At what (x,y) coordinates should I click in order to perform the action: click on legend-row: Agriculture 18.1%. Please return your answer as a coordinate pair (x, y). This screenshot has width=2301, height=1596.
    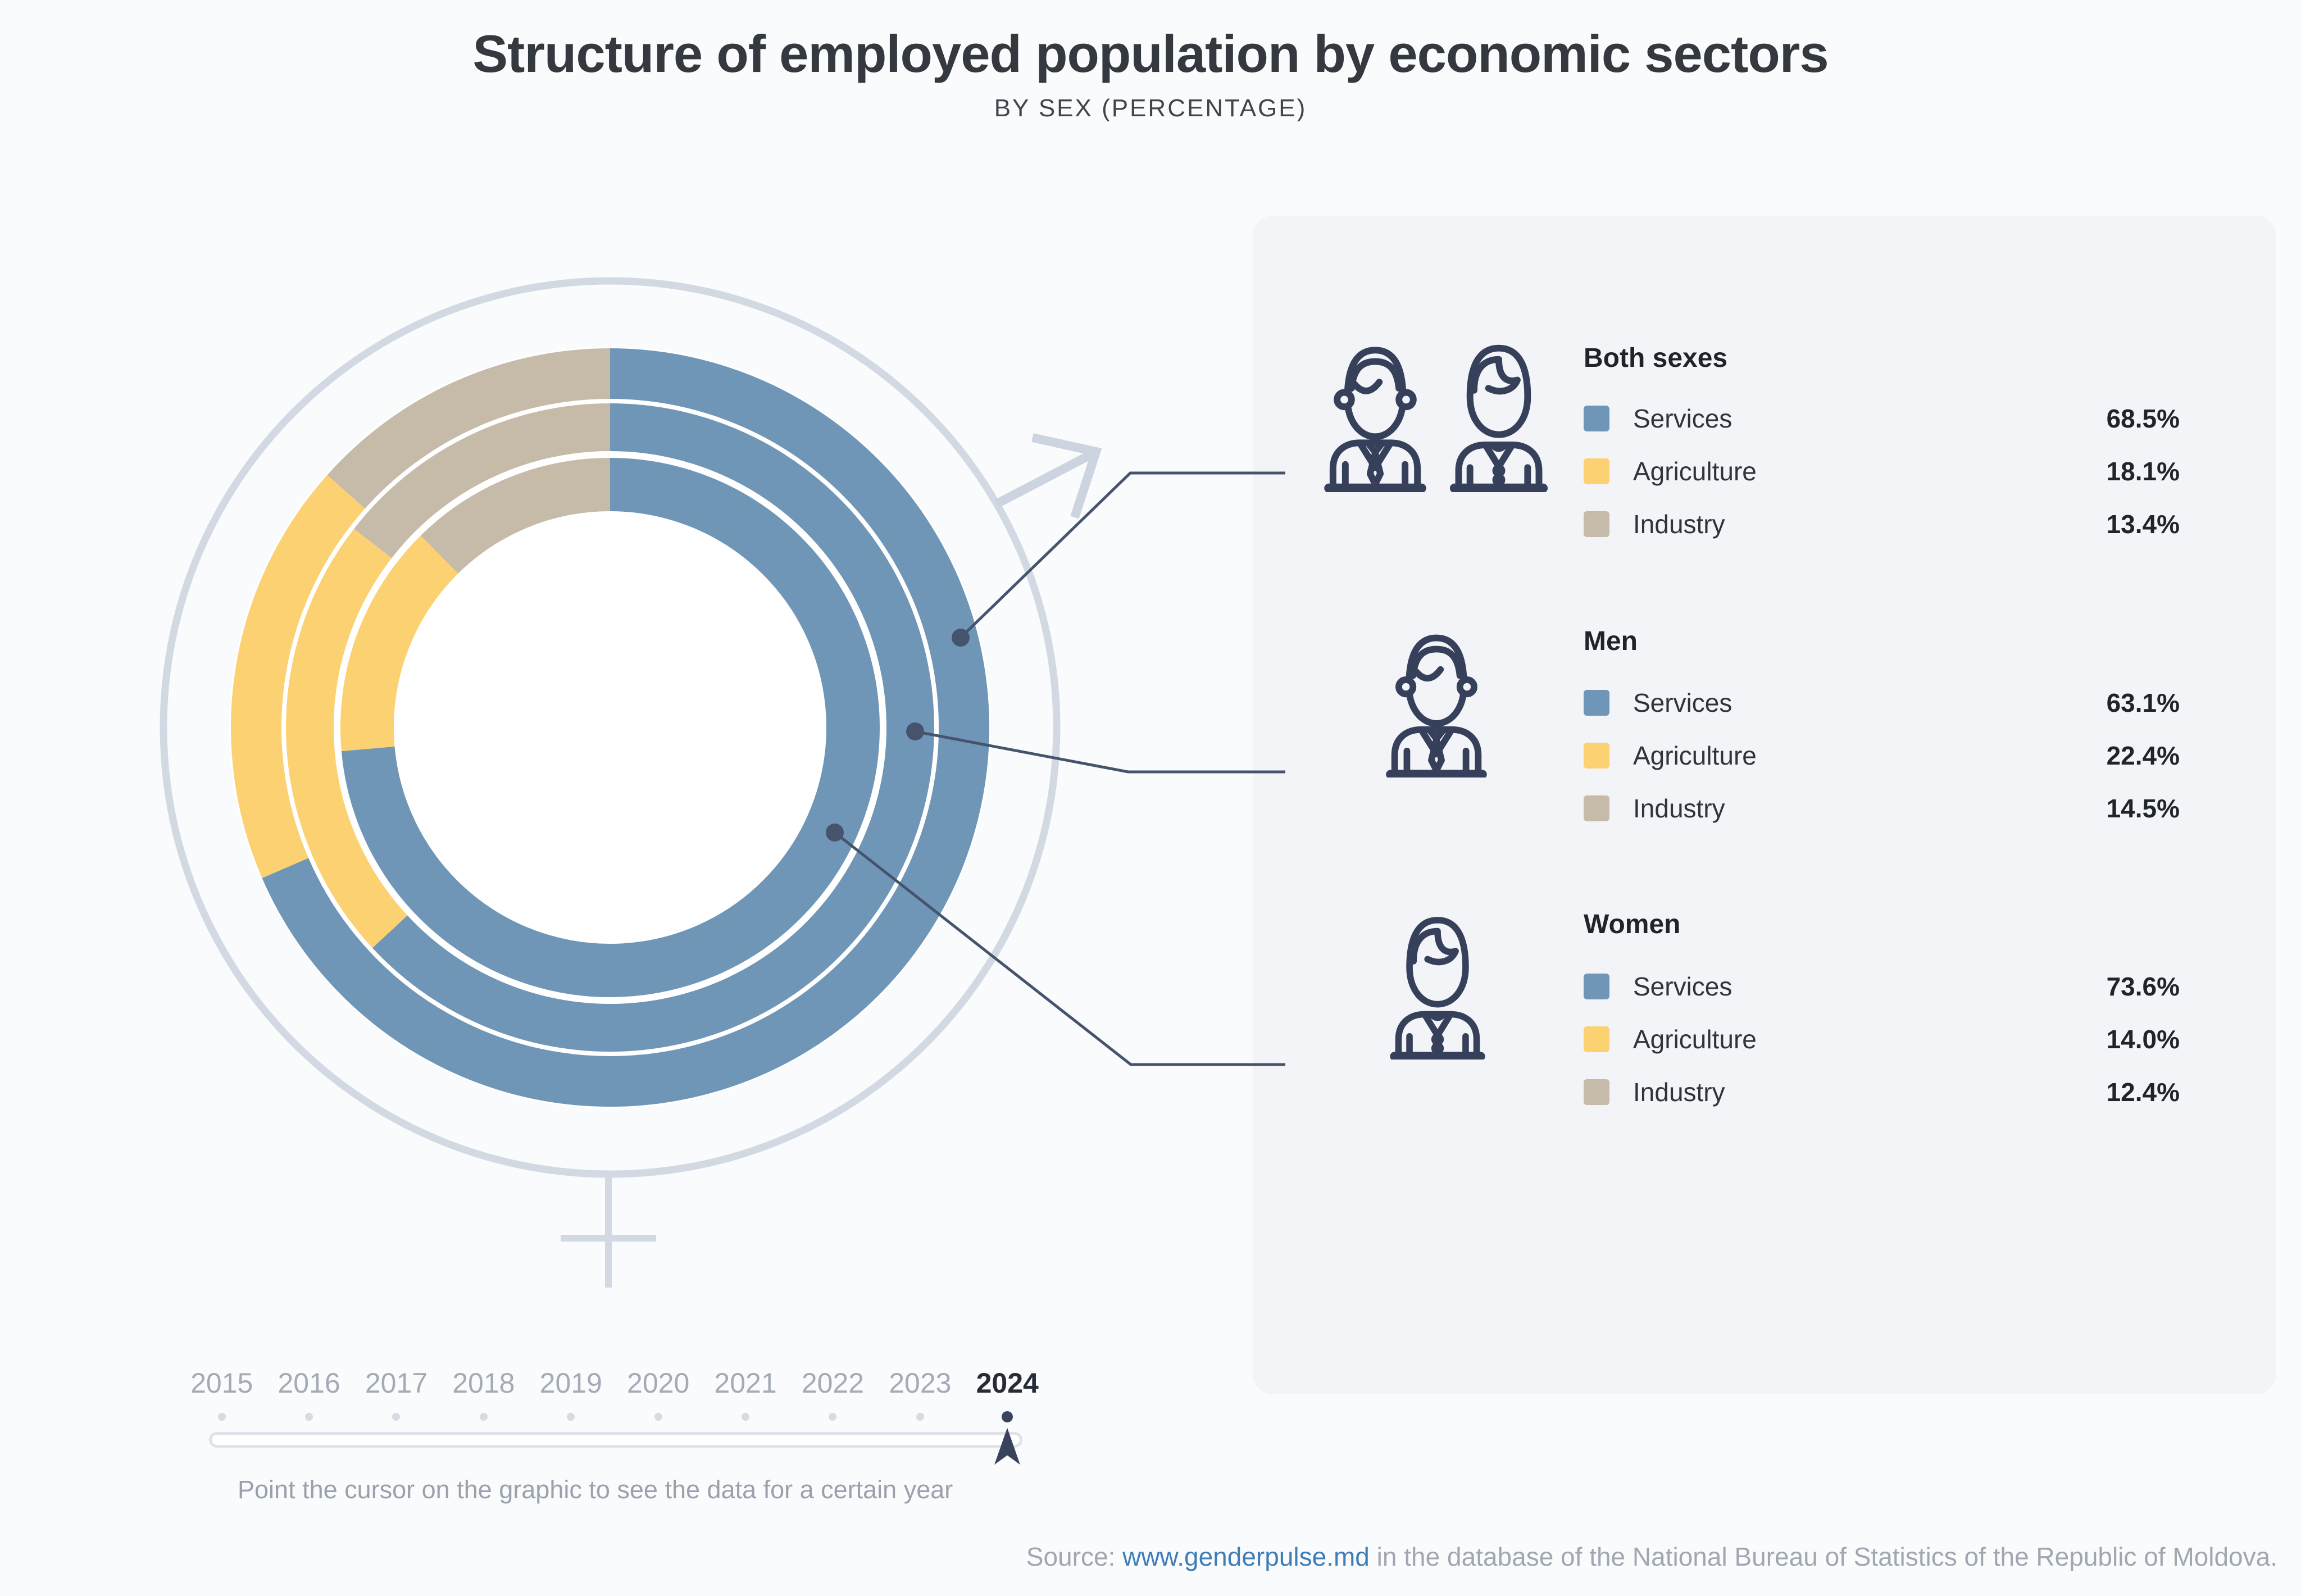
    Looking at the image, I should click on (1882, 471).